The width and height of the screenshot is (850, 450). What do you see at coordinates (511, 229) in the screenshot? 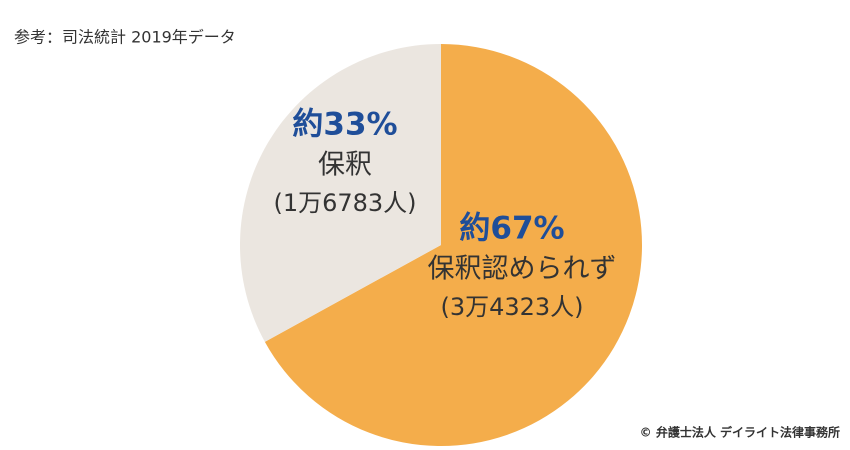
I see `value-label: 約67%` at bounding box center [511, 229].